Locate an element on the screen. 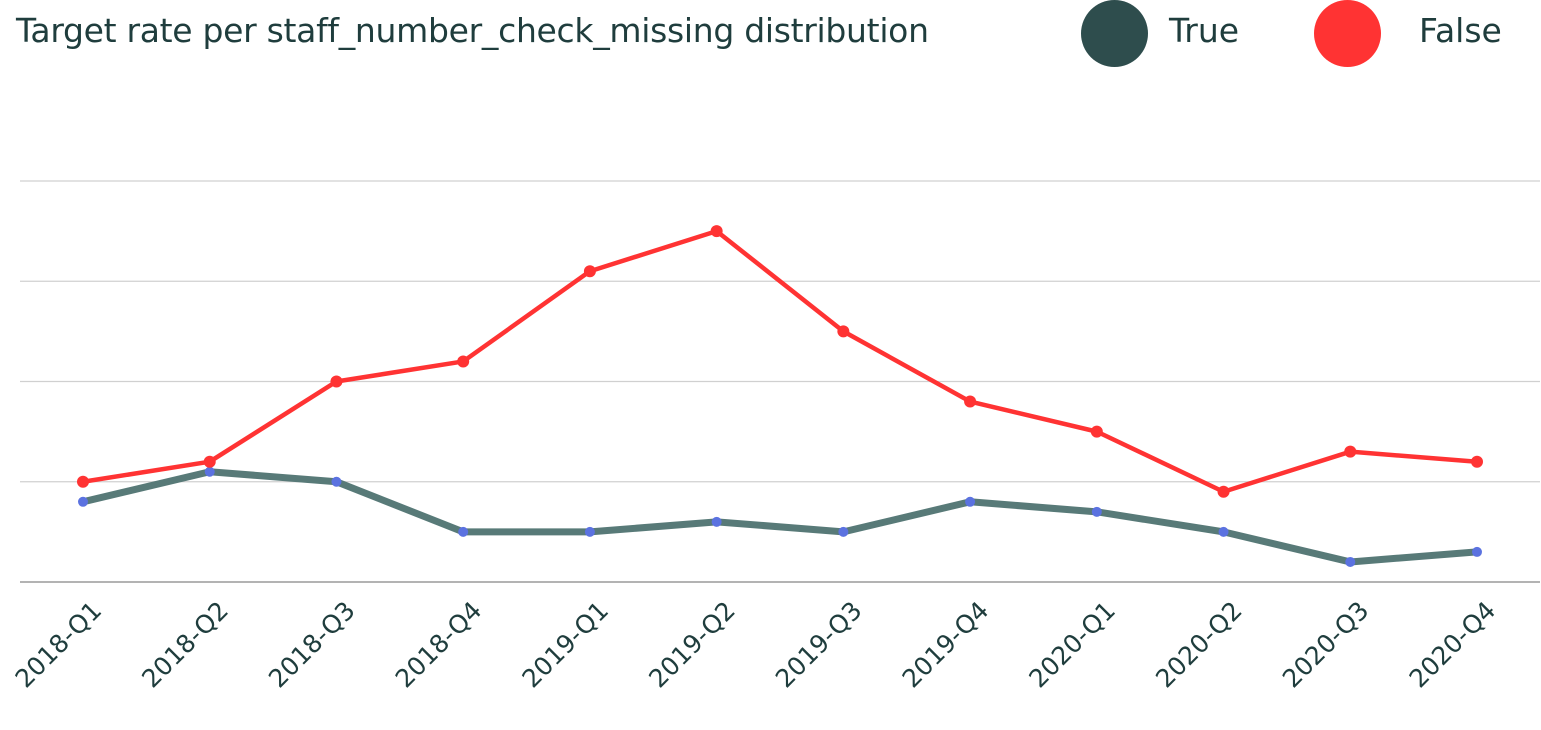 This screenshot has width=1541, height=730. x-tick-label: 2018-Q4 is located at coordinates (439, 645).